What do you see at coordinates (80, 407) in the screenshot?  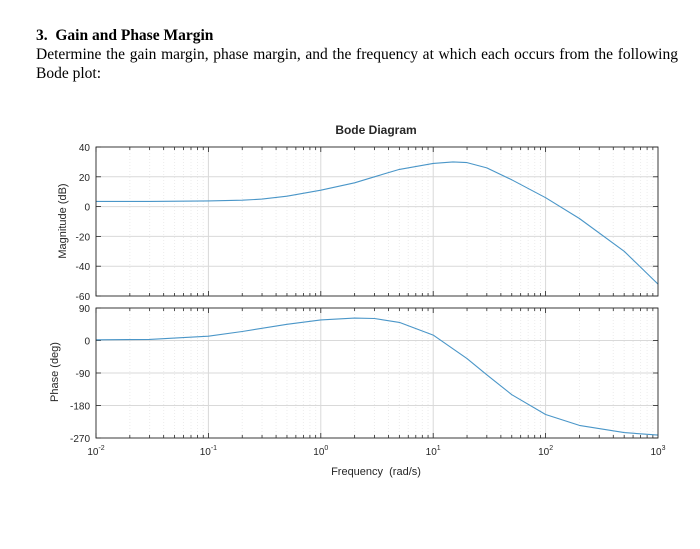 I see `phase-ytick-label: -180` at bounding box center [80, 407].